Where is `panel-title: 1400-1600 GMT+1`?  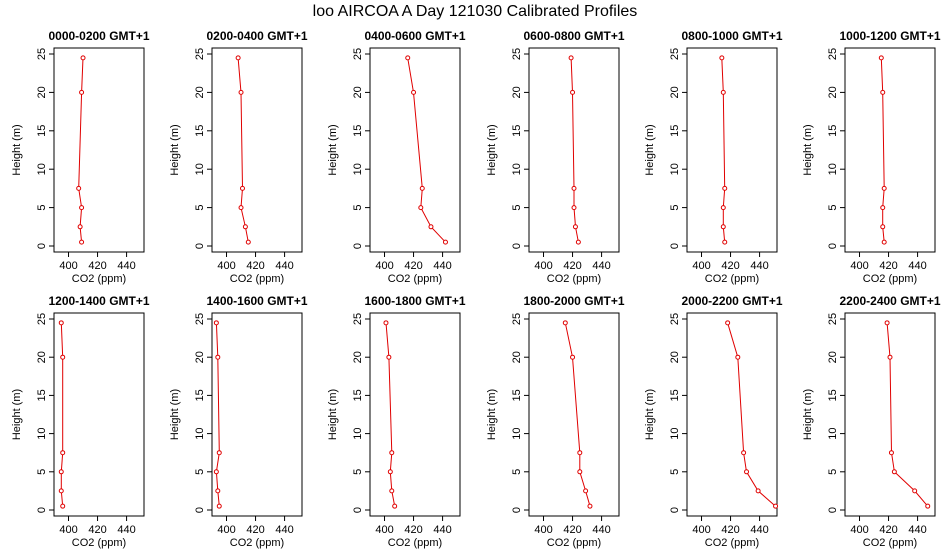 panel-title: 1400-1600 GMT+1 is located at coordinates (256, 301).